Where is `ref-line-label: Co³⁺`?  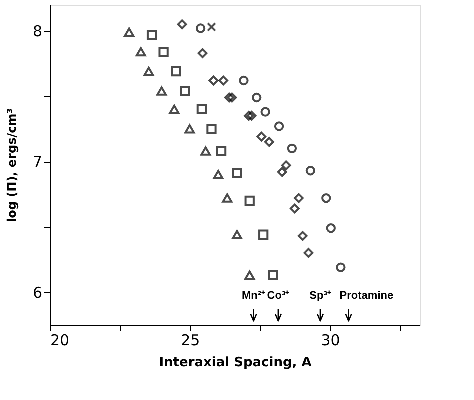
ref-line-label: Co³⁺ is located at coordinates (278, 296).